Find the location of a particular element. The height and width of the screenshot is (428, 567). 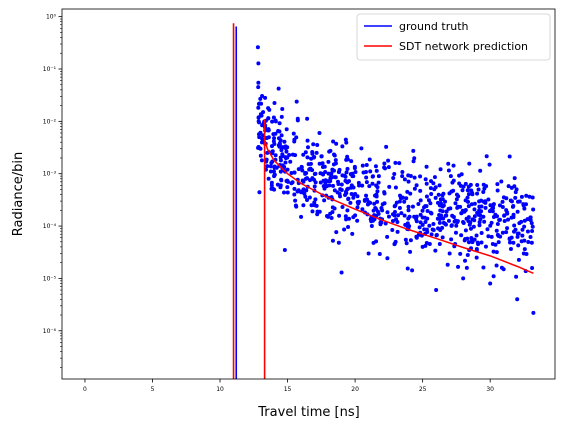

x-tick-label: 25 is located at coordinates (423, 389).